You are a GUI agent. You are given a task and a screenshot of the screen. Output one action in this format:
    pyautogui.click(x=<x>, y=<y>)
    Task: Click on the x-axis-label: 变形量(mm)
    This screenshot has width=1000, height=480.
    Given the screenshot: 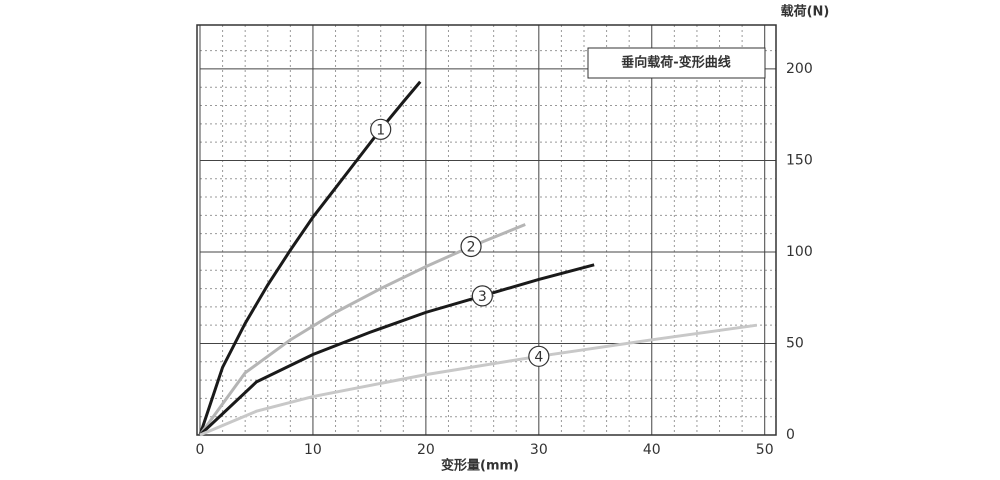 What is the action you would take?
    pyautogui.click(x=480, y=466)
    